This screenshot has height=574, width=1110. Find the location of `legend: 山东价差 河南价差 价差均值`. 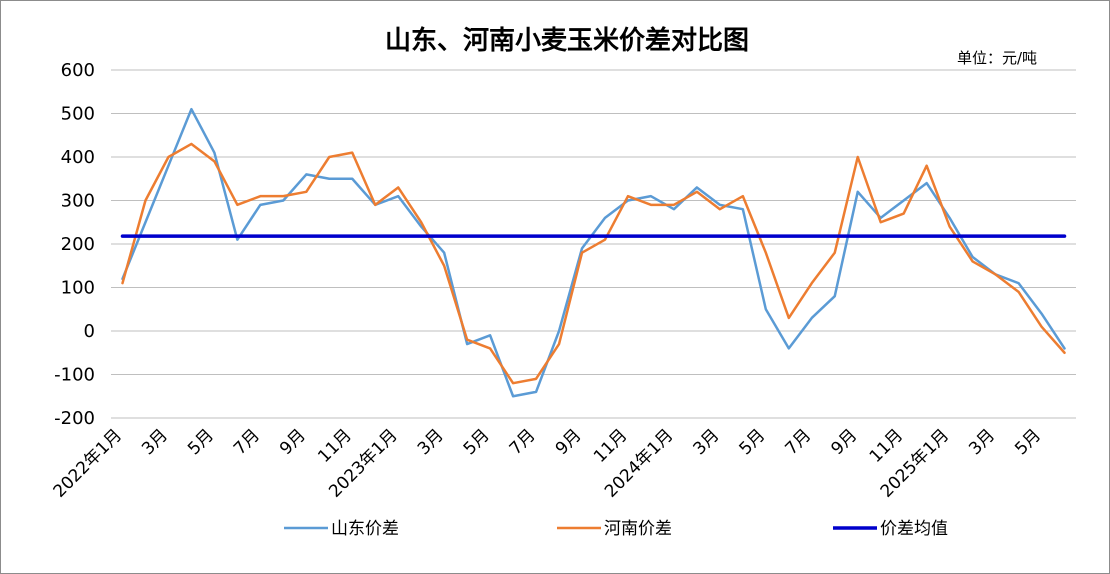

legend: 山东价差 河南价差 价差均值 is located at coordinates (616, 529).